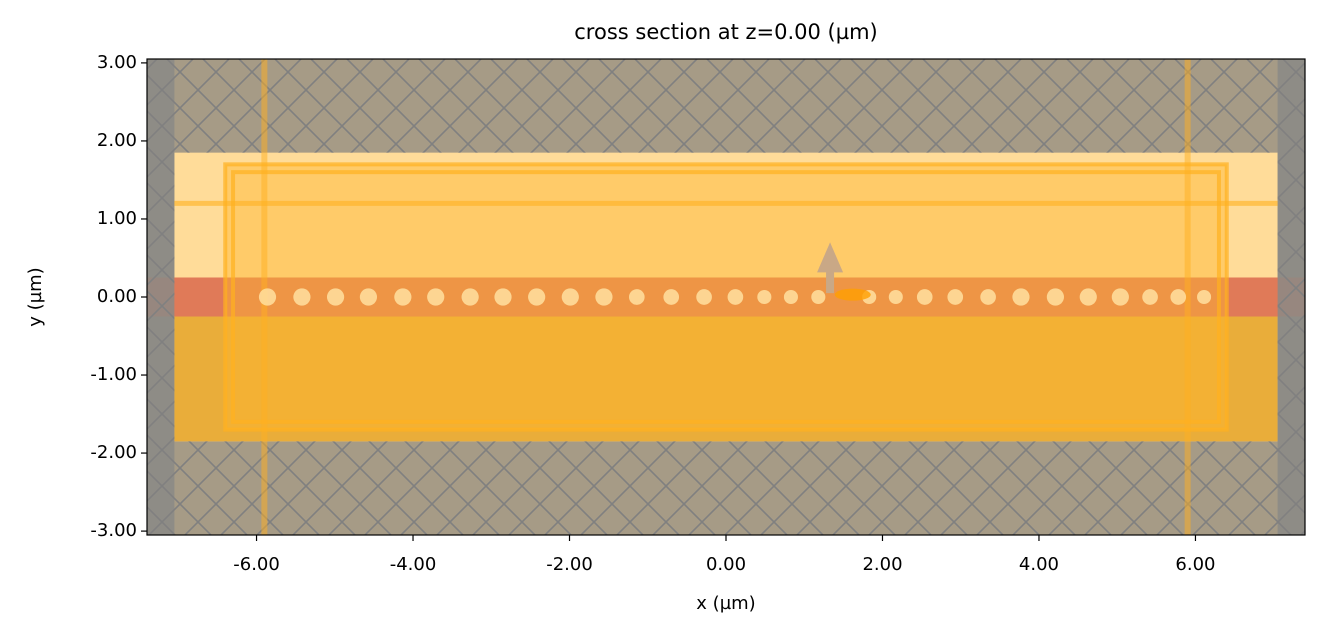 The height and width of the screenshot is (638, 1324). What do you see at coordinates (882, 564) in the screenshot?
I see `x-tick-label: 2.00` at bounding box center [882, 564].